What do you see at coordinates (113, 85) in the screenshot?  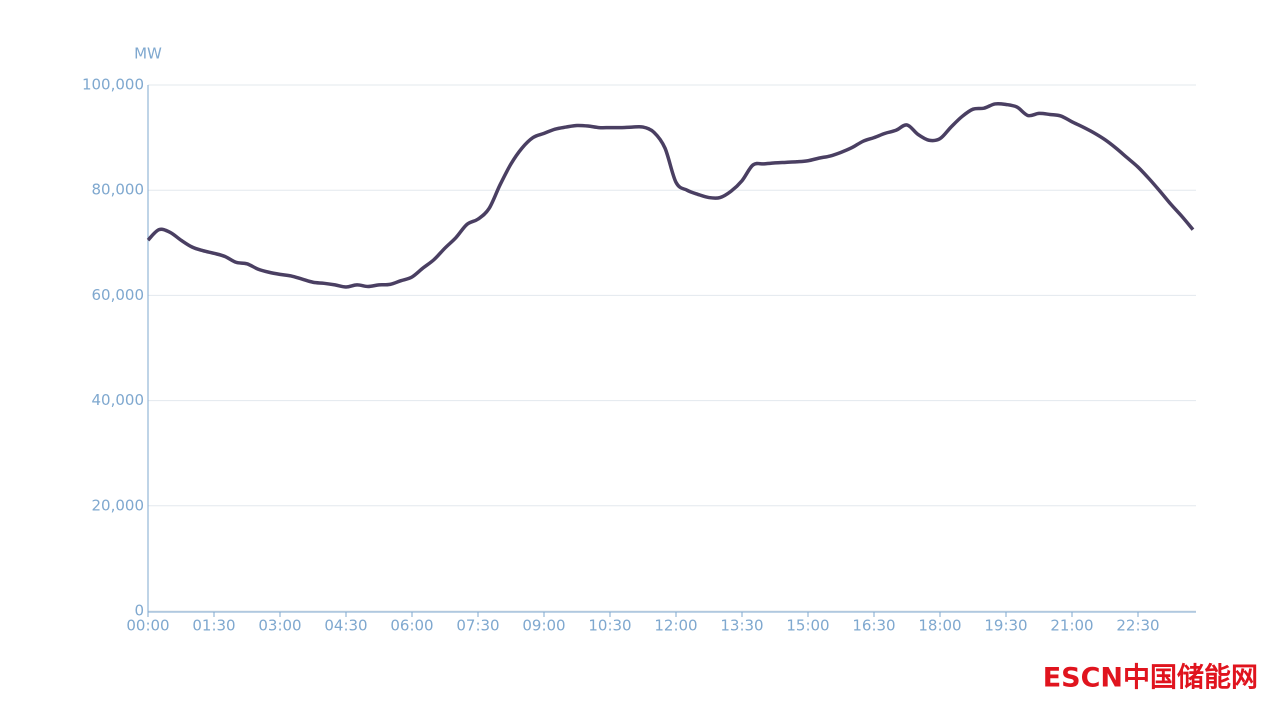 I see `y-tick-label: 100,000` at bounding box center [113, 85].